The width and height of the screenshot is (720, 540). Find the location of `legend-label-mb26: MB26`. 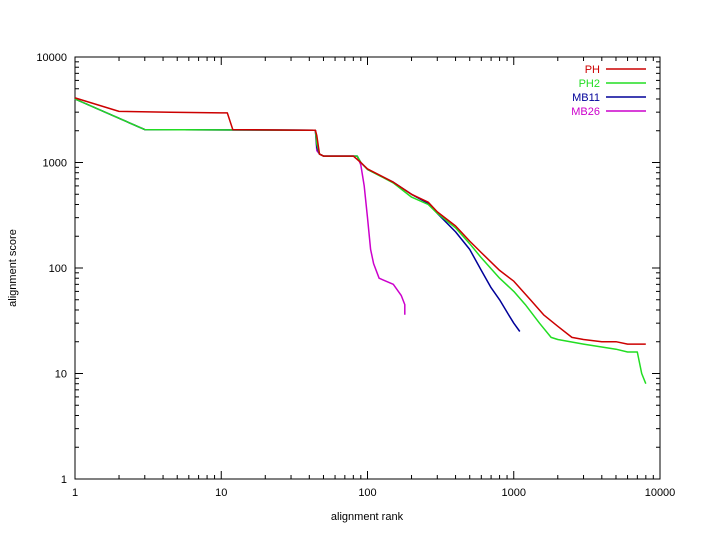

legend-label-mb26: MB26 is located at coordinates (585, 112).